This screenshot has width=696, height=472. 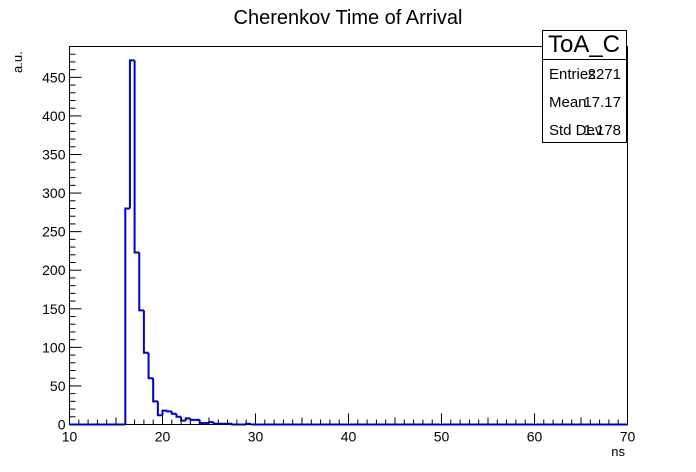 I want to click on chart-title: Cherenkov Time of Arrival, so click(x=348, y=18).